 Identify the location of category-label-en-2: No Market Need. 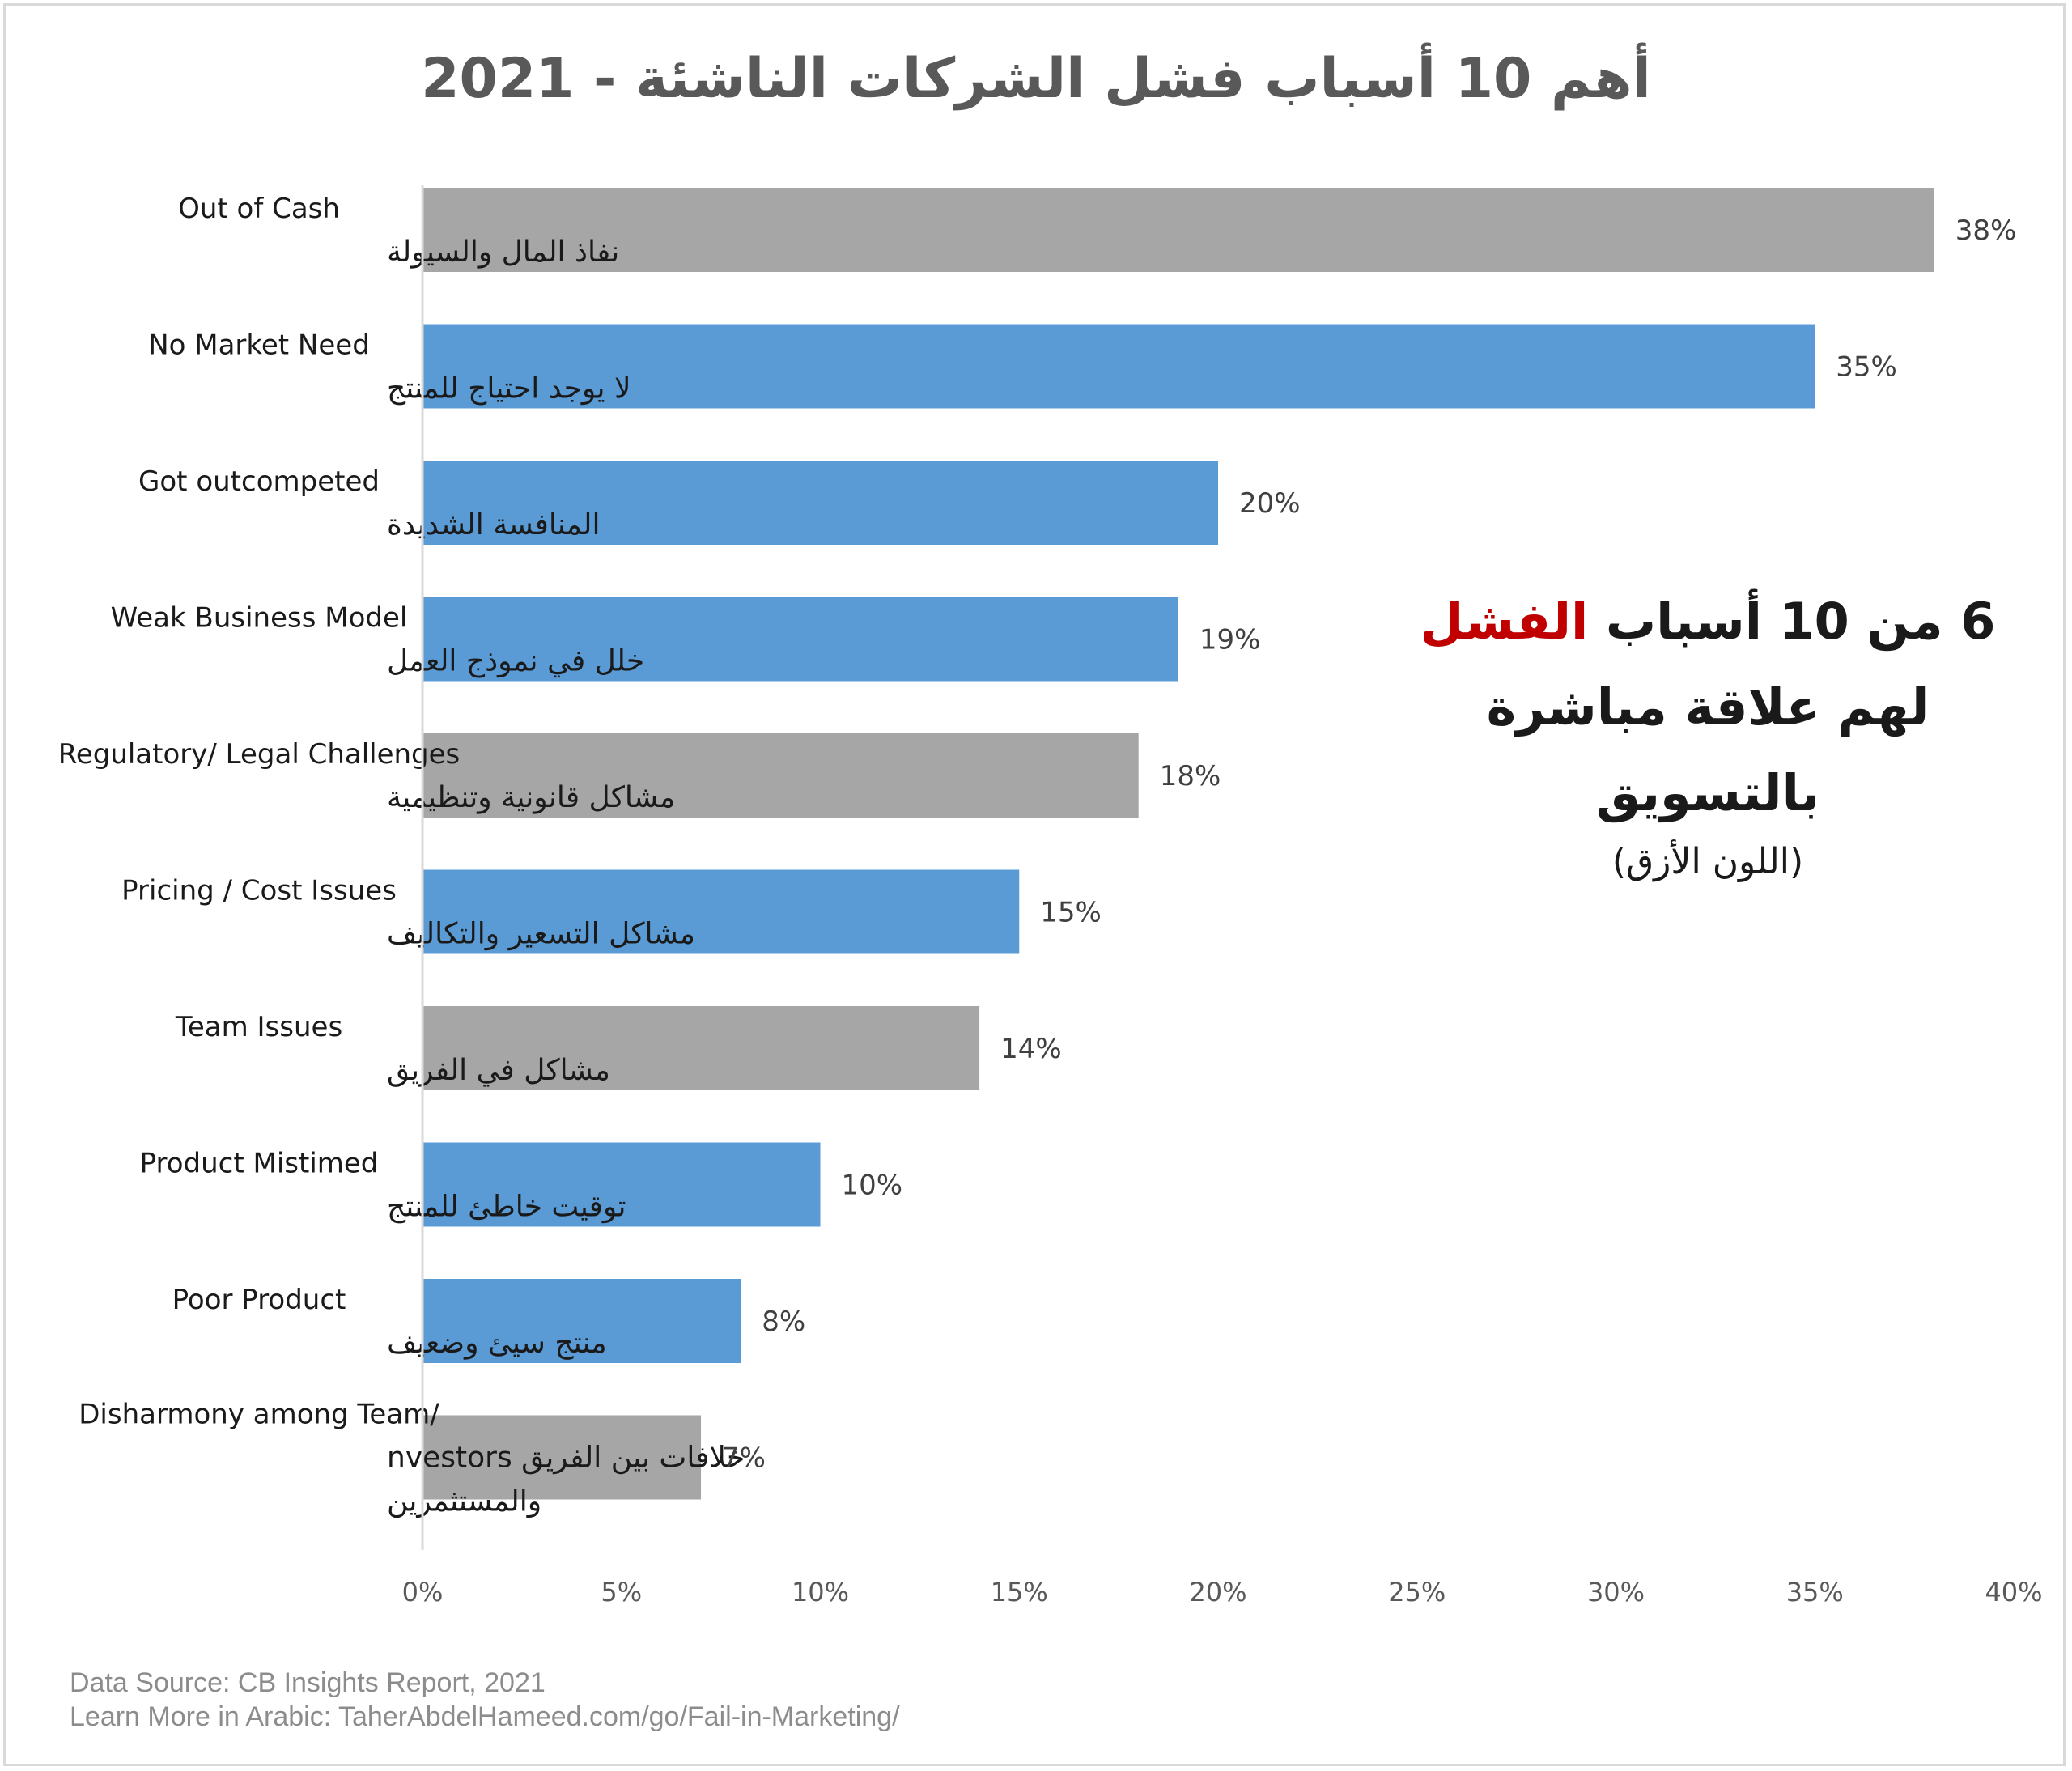
(259, 345).